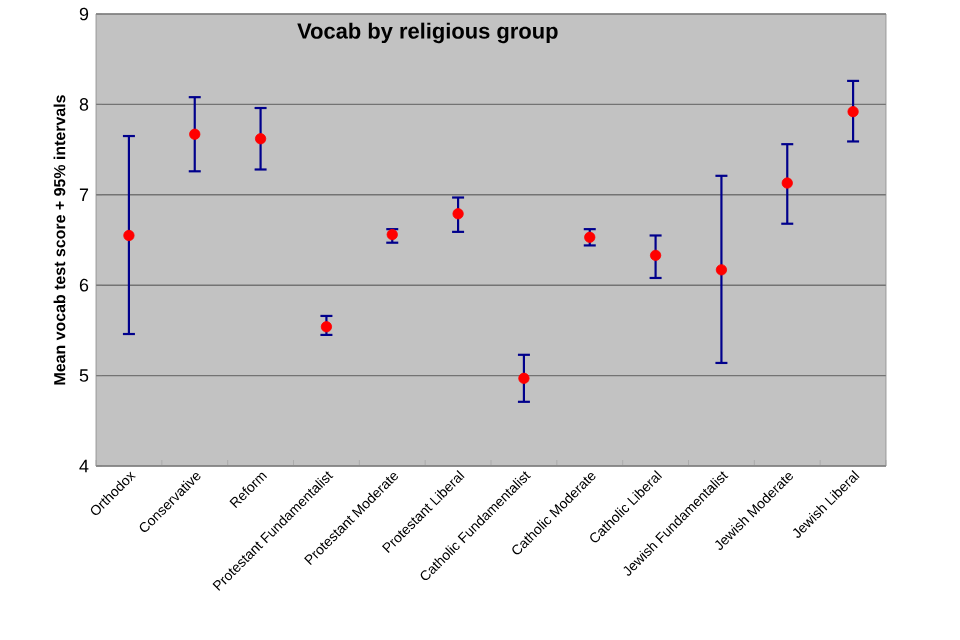 Image resolution: width=960 pixels, height=640 pixels. I want to click on y-tick-label: 5, so click(84, 375).